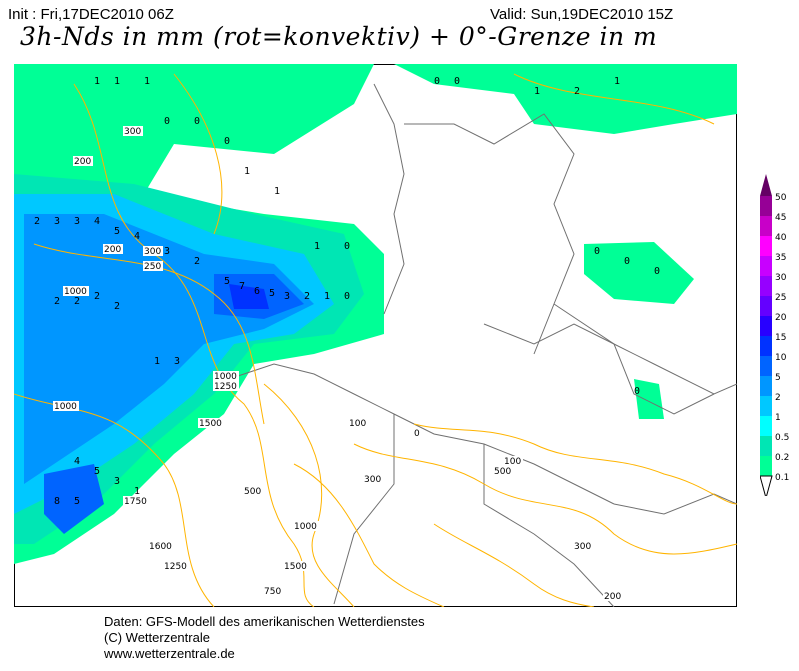 The height and width of the screenshot is (671, 799). What do you see at coordinates (781, 318) in the screenshot?
I see `legend-label: 20` at bounding box center [781, 318].